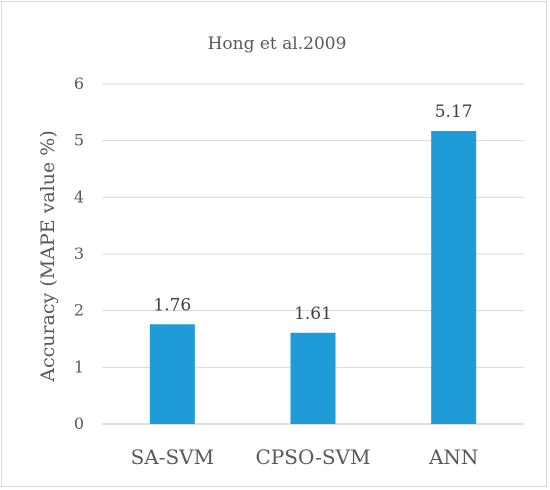 The image size is (550, 490). I want to click on y-tick-label-6: 6, so click(79, 83).